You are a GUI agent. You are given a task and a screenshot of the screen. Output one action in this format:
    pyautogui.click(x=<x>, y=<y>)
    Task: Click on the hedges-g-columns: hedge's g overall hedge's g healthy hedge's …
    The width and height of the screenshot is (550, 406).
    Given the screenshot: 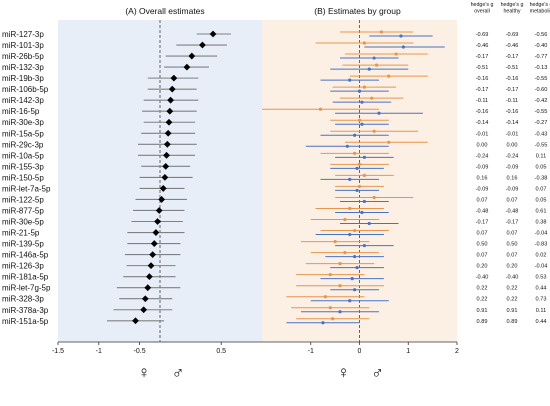 What is the action you would take?
    pyautogui.click(x=510, y=163)
    